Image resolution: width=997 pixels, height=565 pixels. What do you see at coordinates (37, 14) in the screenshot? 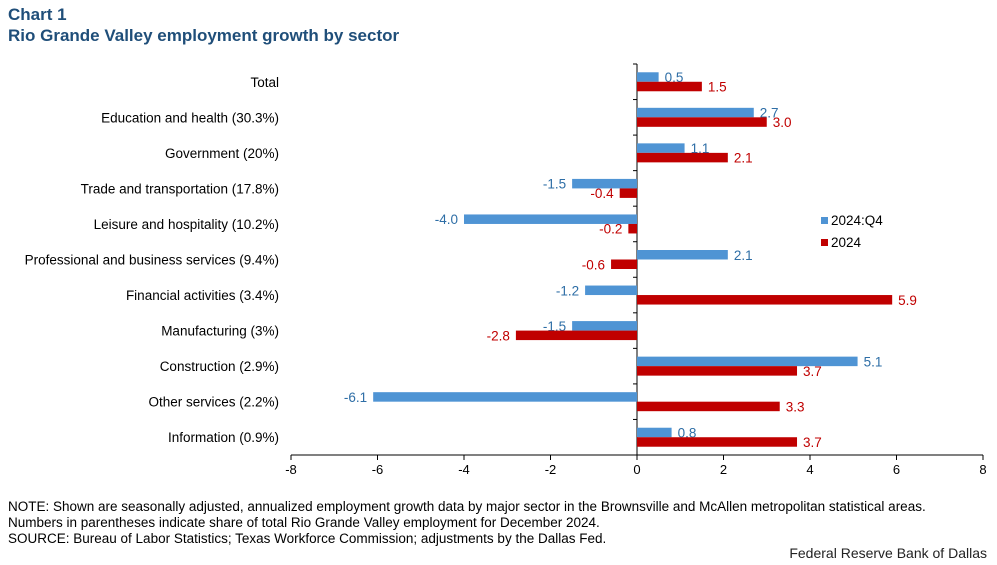
I see `chart-number: Chart 1` at bounding box center [37, 14].